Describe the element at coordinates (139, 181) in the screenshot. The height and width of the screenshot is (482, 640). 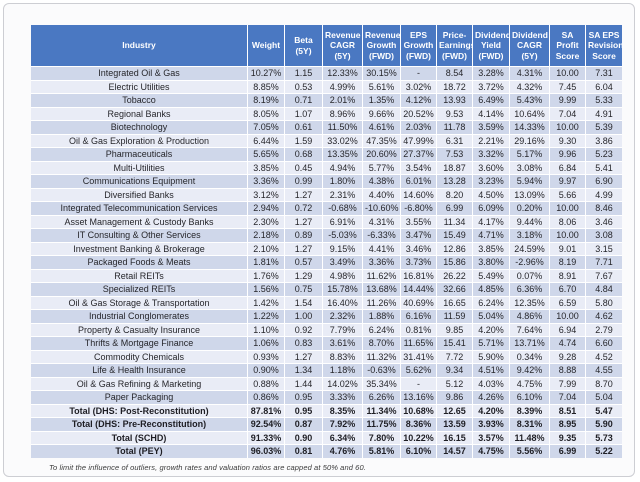
I see `industry-cell: Communications Equipment` at that location.